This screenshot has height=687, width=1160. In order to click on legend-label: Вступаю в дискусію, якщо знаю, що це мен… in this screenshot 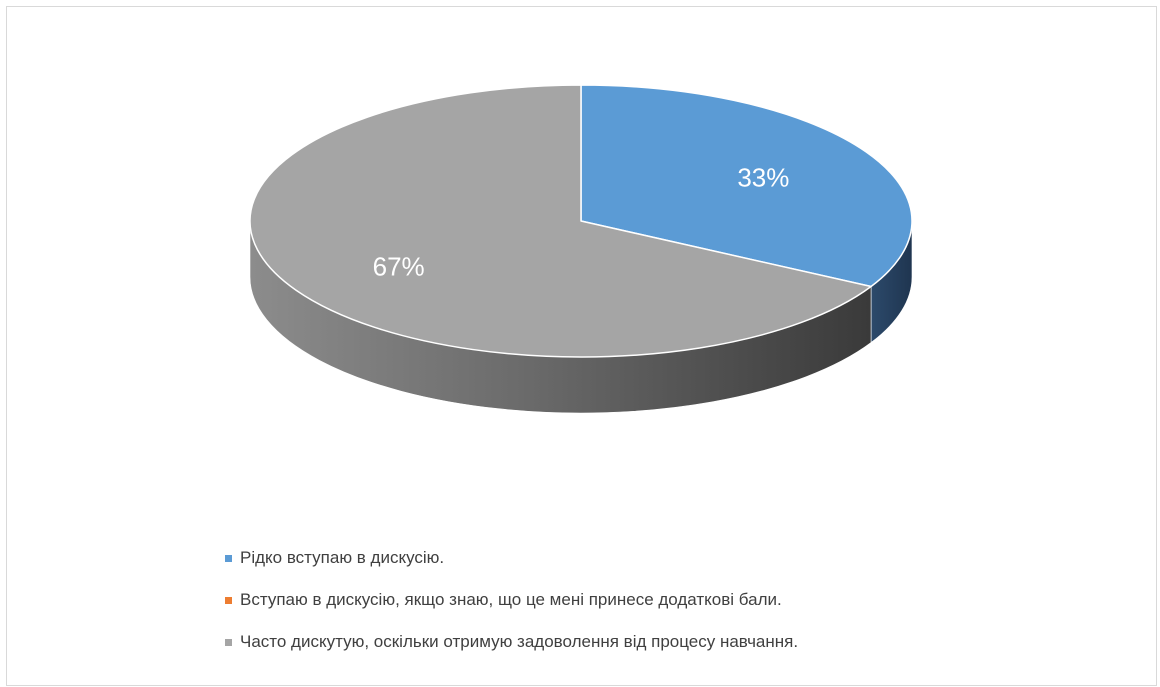, I will do `click(511, 599)`.